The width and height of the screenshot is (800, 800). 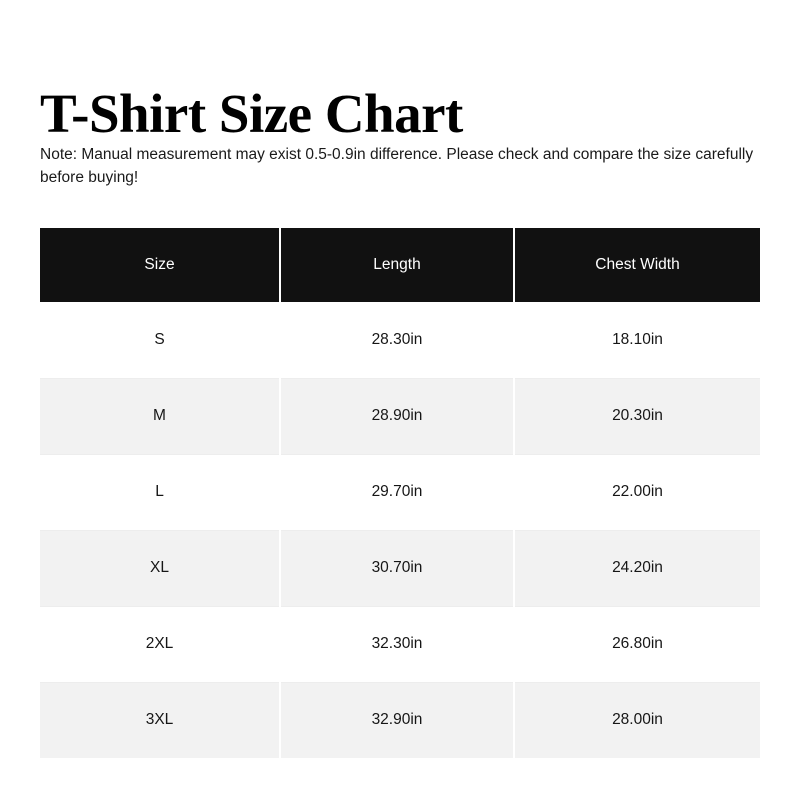 I want to click on table-row: XL 30.70in 24.20in, so click(x=400, y=568).